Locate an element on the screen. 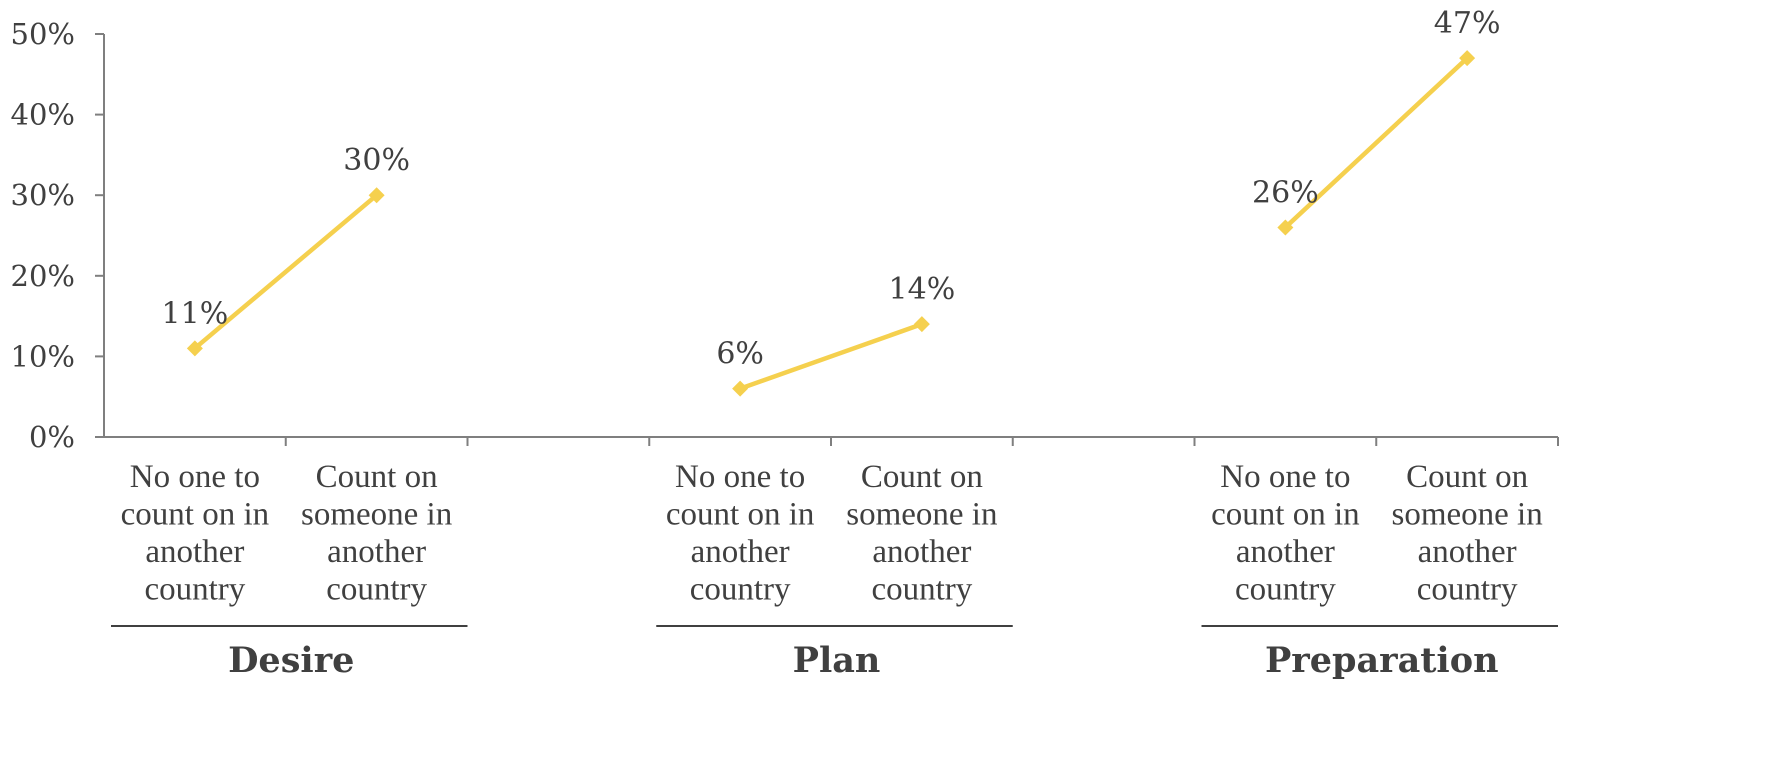 This screenshot has height=773, width=1777. y-tick-label: 10% is located at coordinates (43, 356).